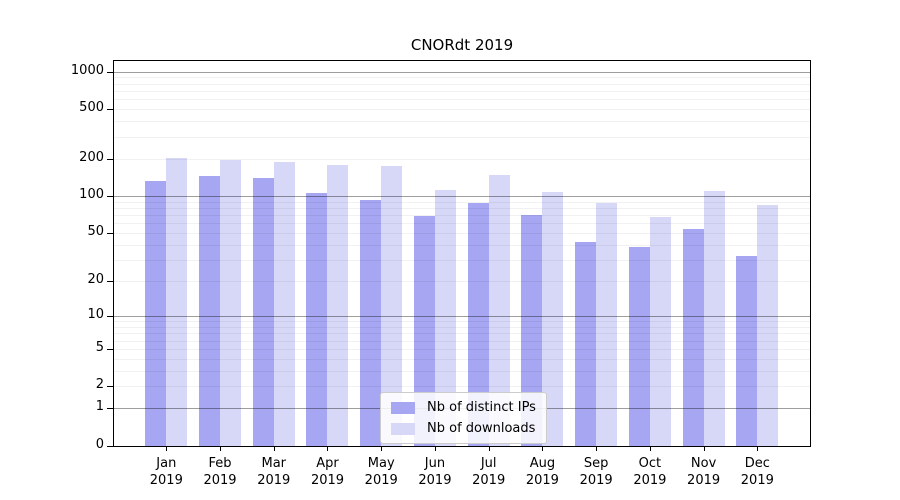 The height and width of the screenshot is (500, 900). What do you see at coordinates (231, 302) in the screenshot?
I see `bar-nb-of-downloads-feb` at bounding box center [231, 302].